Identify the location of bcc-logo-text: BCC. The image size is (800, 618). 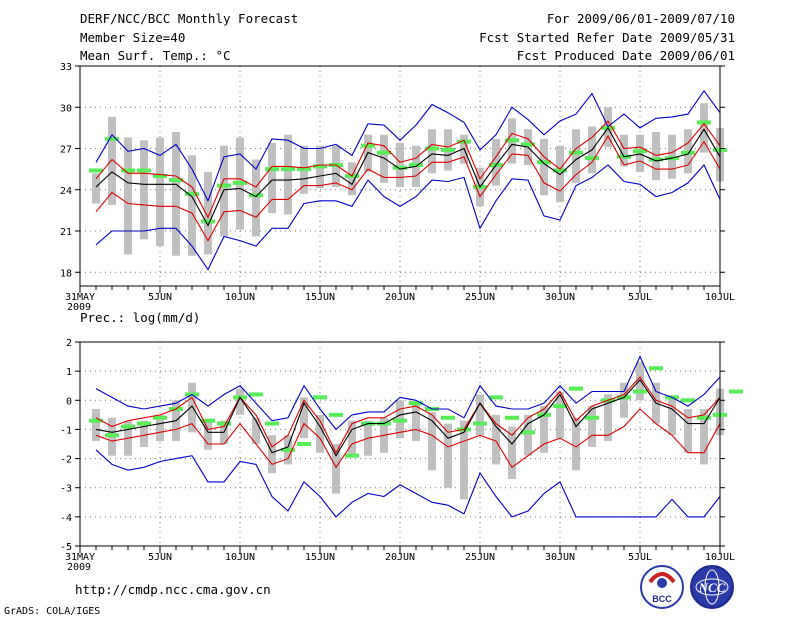
(662, 599).